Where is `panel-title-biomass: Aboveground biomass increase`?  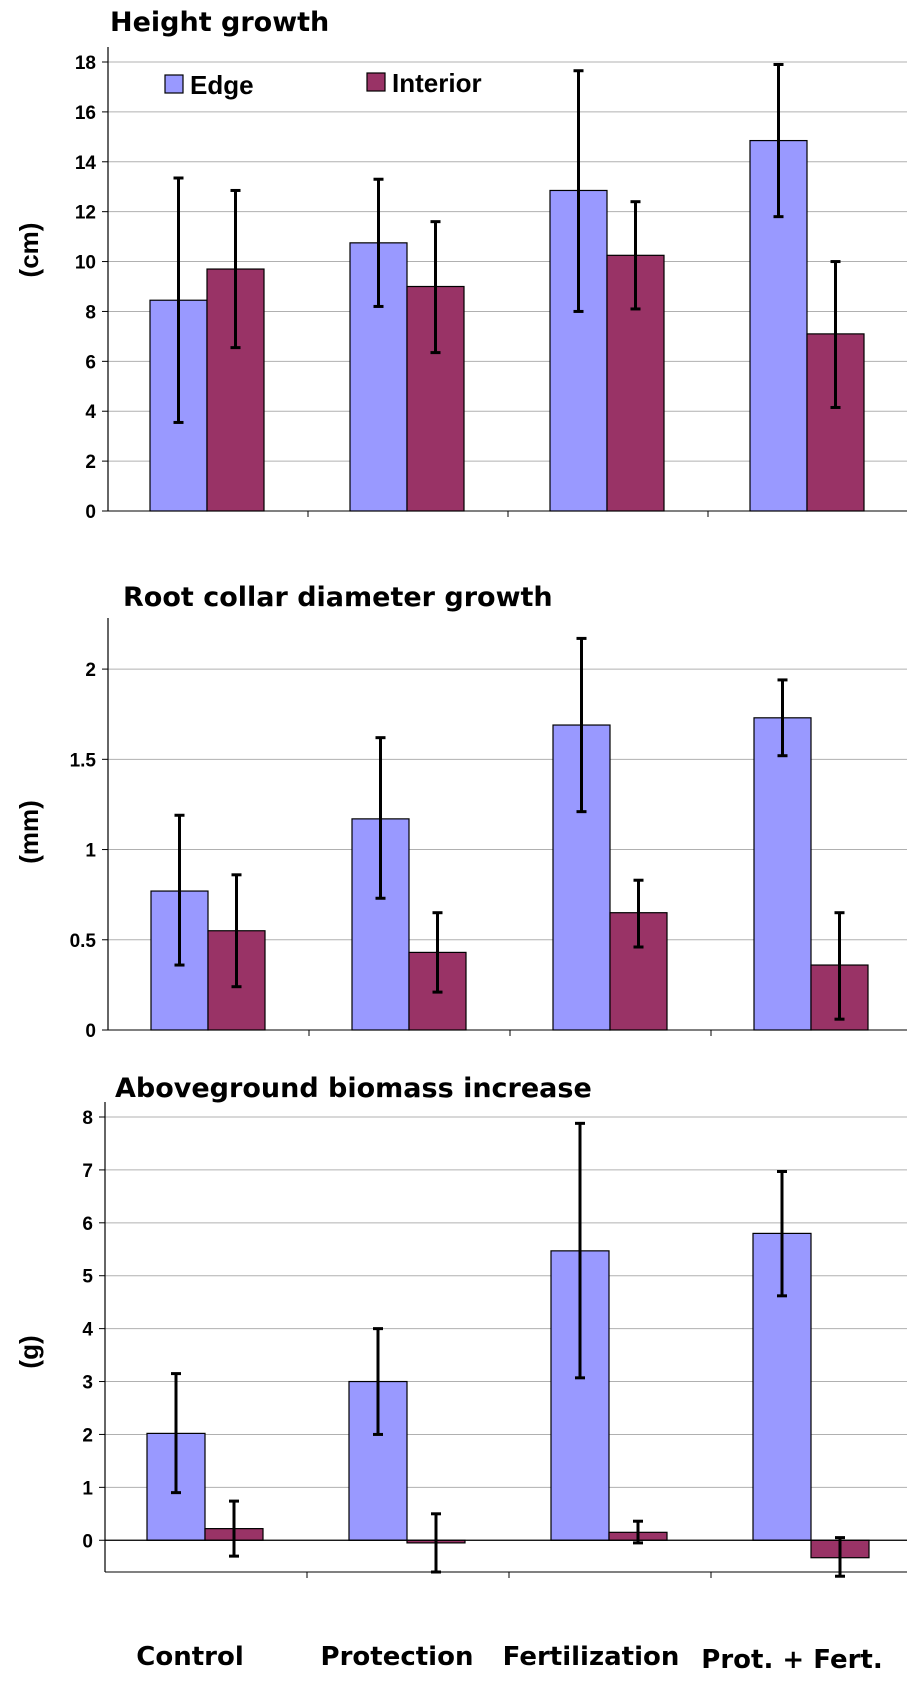 panel-title-biomass: Aboveground biomass increase is located at coordinates (353, 1088).